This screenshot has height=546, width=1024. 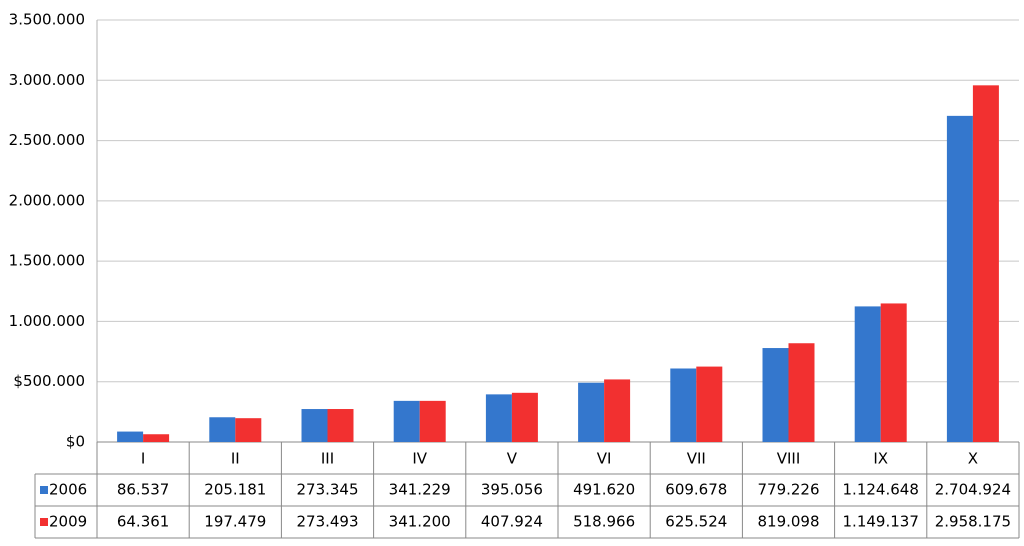 I want to click on y-tick-label: 1.000.000, so click(x=47, y=321).